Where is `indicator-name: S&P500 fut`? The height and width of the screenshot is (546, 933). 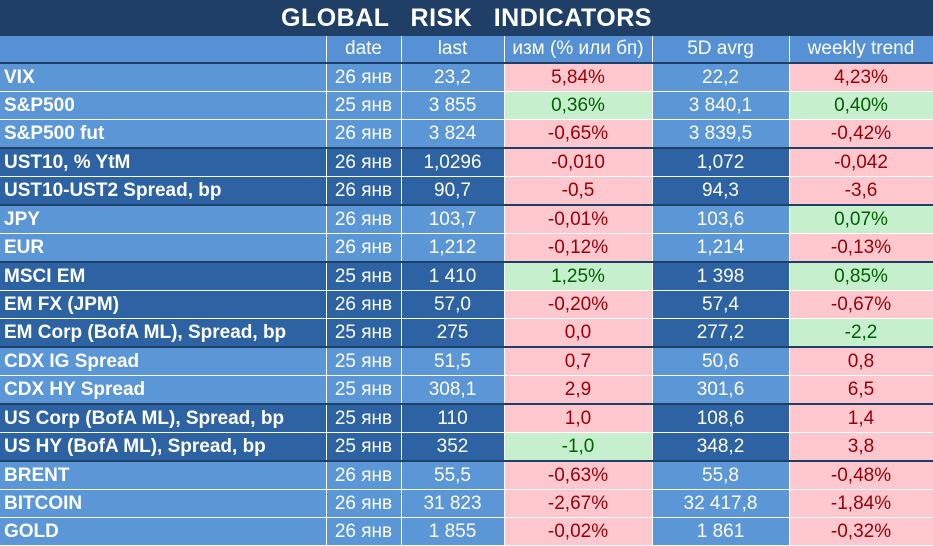
indicator-name: S&P500 fut is located at coordinates (163, 134).